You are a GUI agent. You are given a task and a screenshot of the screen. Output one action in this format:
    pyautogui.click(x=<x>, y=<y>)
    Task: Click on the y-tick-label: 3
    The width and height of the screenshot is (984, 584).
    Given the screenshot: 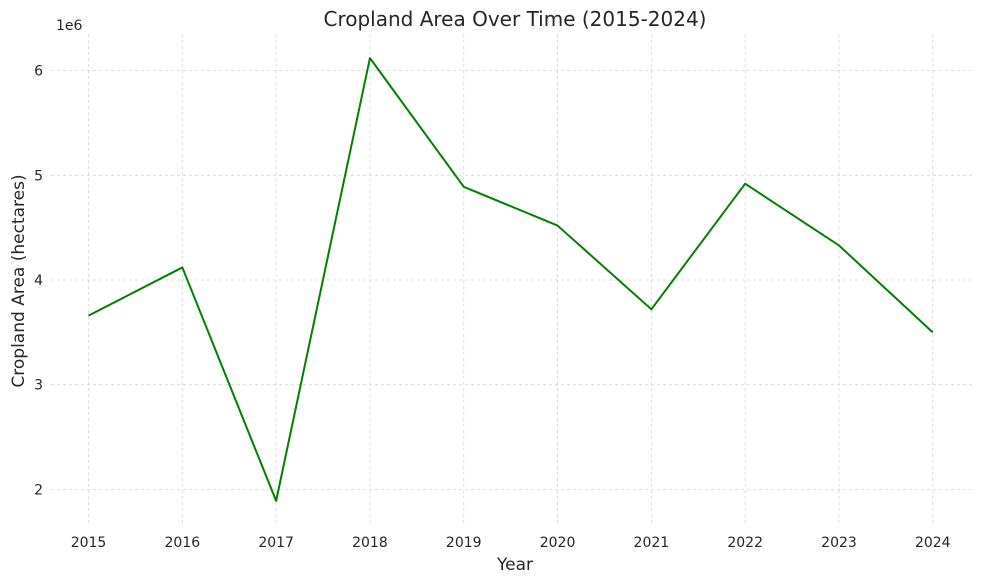 What is the action you would take?
    pyautogui.click(x=38, y=386)
    